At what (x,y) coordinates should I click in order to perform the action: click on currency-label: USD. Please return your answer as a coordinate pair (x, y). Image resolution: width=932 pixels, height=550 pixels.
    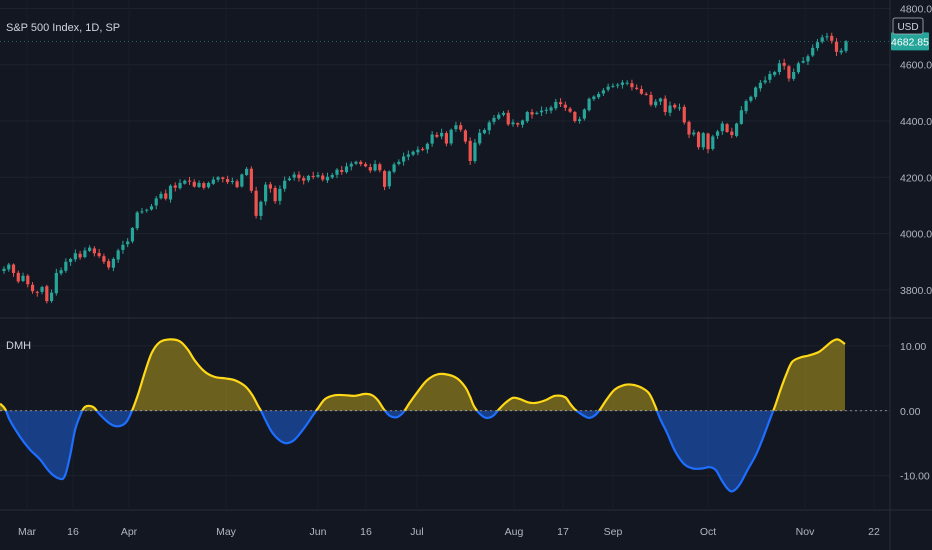
    Looking at the image, I should click on (907, 27).